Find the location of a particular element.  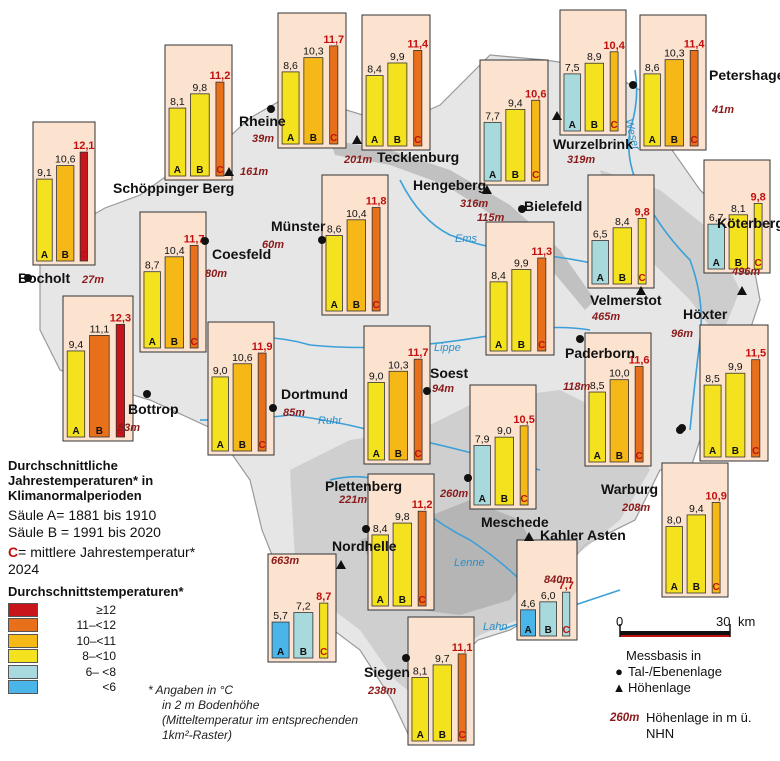

station-name: Paderborn is located at coordinates (600, 353).